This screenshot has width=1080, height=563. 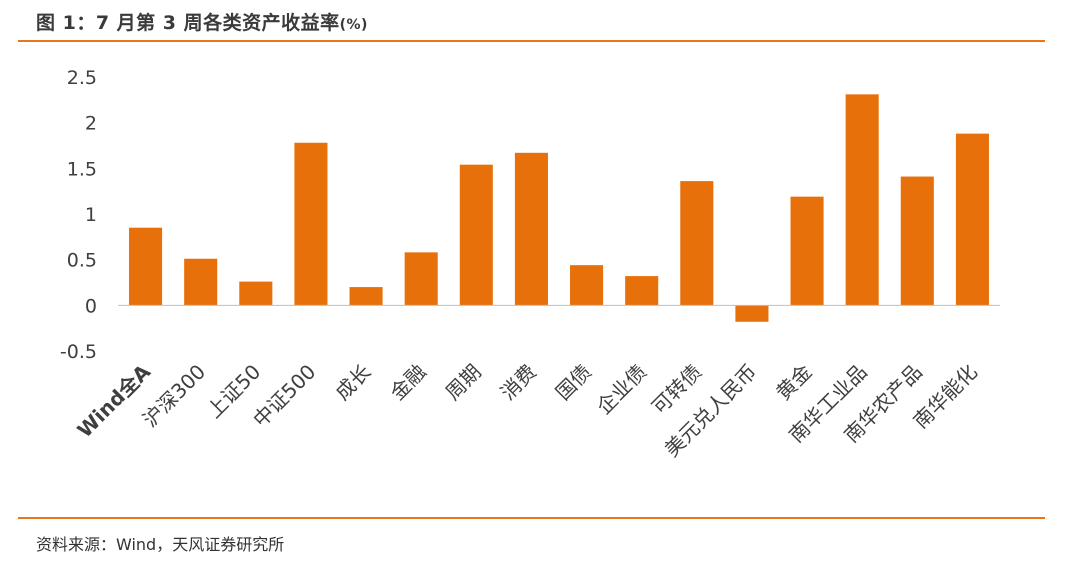 What do you see at coordinates (82, 169) in the screenshot?
I see `y-tick-label: 1.5` at bounding box center [82, 169].